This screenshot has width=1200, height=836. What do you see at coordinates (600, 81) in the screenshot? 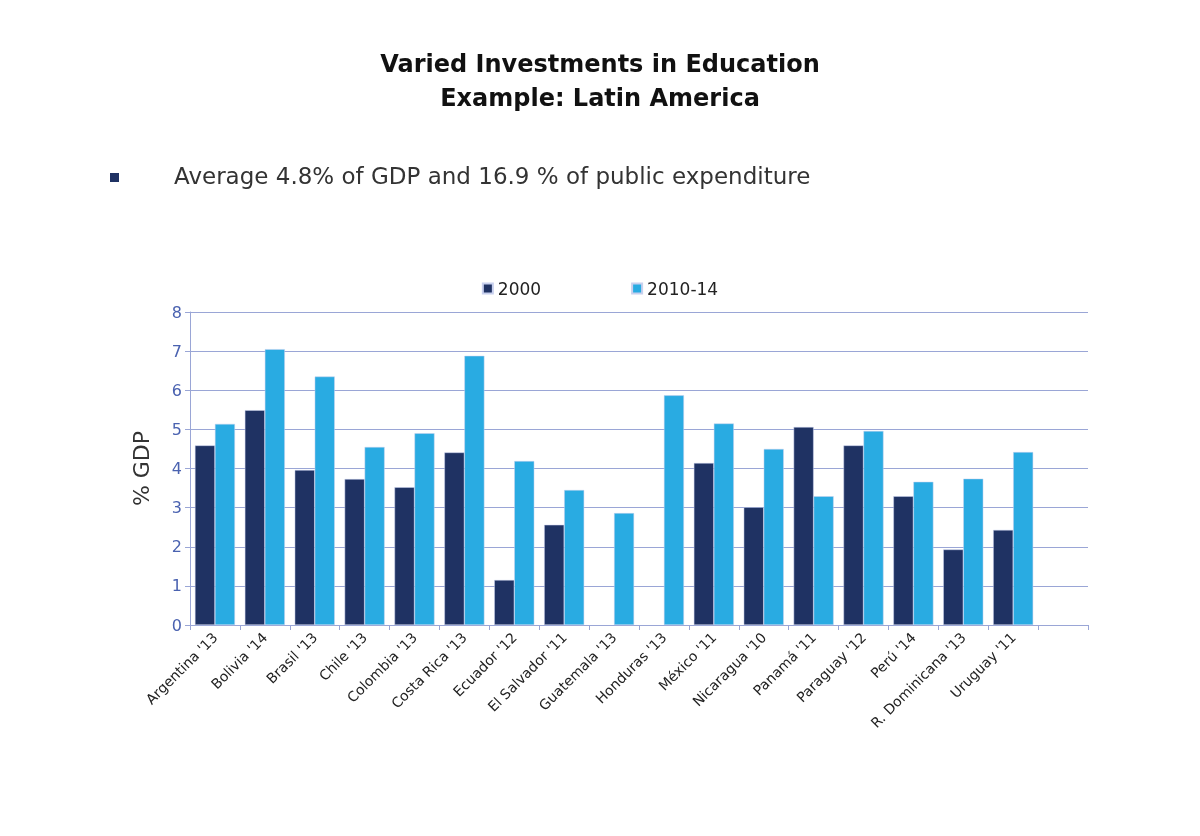
I see `chart-title: Varied Investments in Education Example: Latin America` at bounding box center [600, 81].